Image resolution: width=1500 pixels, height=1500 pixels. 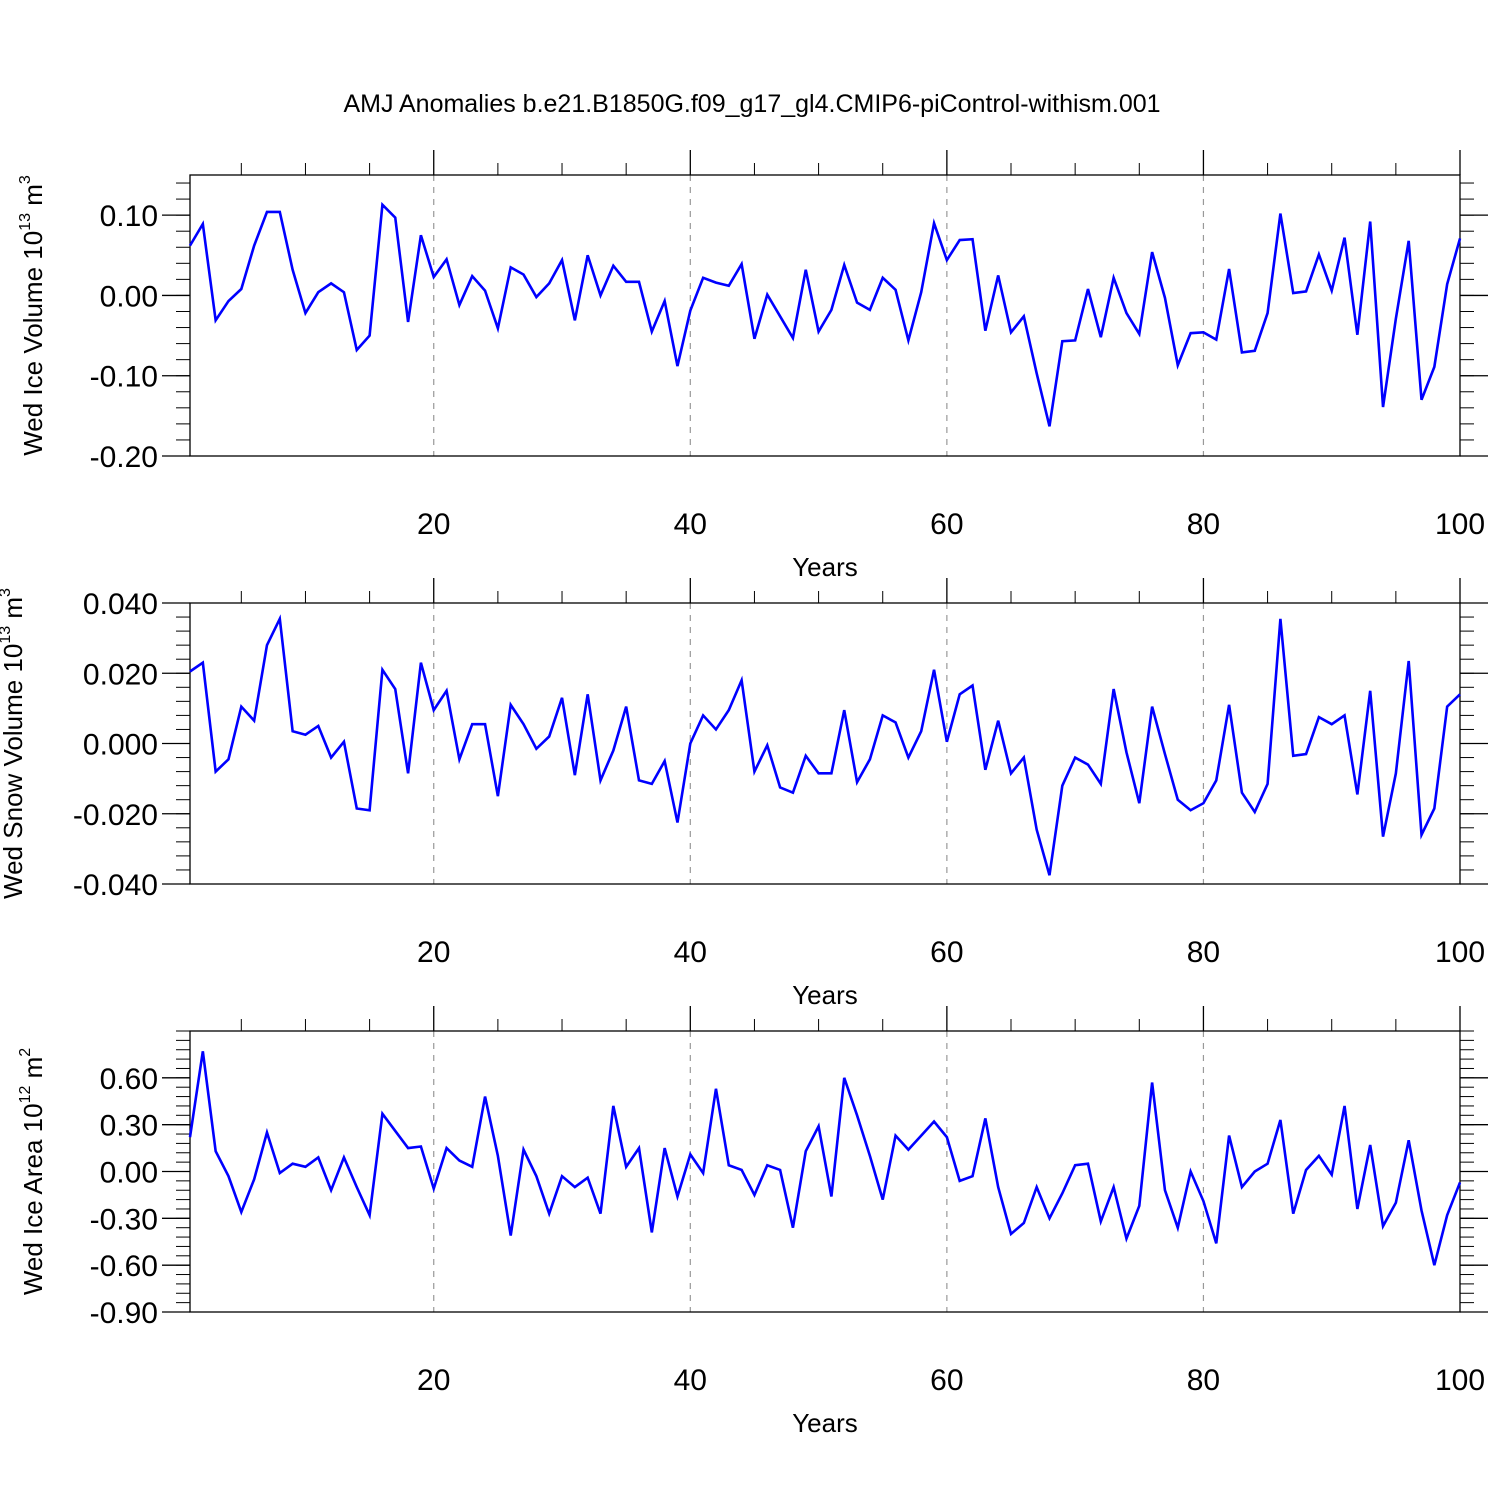 I want to click on y-tick-label: 0.000, so click(x=120, y=745).